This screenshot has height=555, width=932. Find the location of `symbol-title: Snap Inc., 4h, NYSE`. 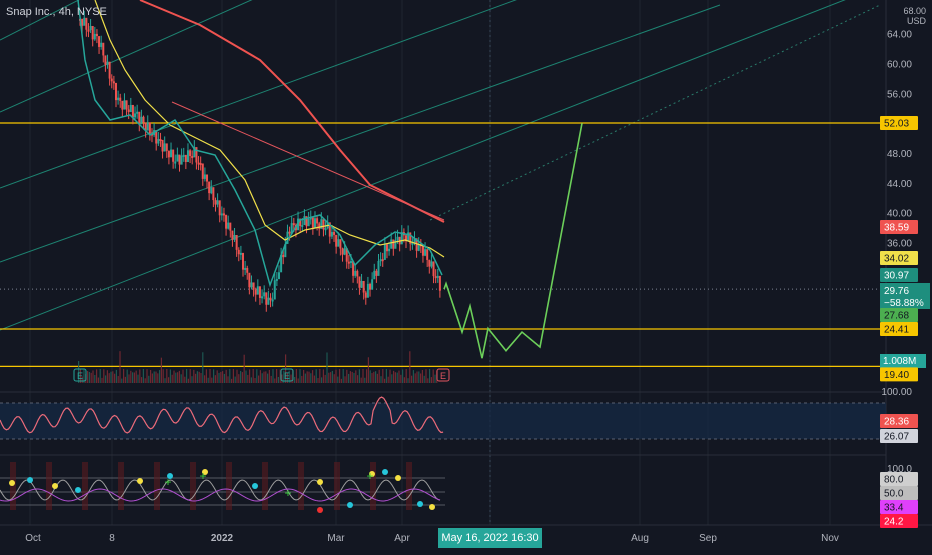

symbol-title: Snap Inc., 4h, NYSE is located at coordinates (56, 12).